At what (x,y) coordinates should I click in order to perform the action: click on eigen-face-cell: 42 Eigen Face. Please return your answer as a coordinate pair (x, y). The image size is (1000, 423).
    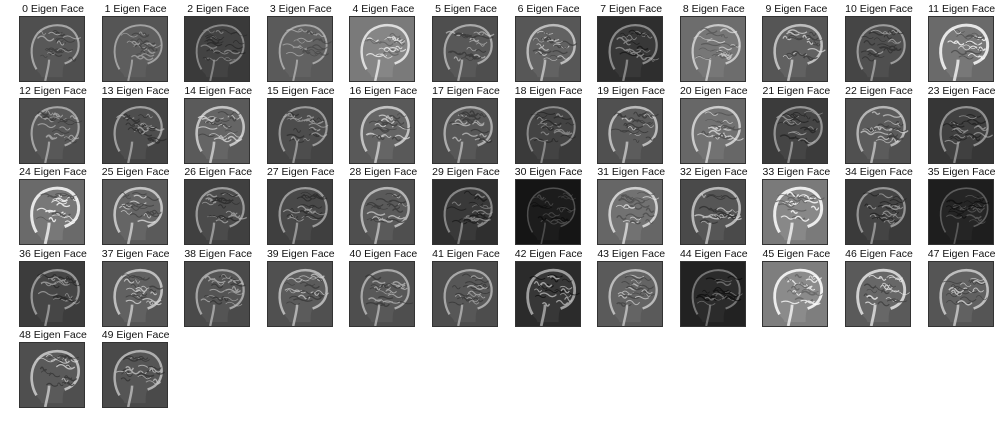
    Looking at the image, I should click on (549, 289).